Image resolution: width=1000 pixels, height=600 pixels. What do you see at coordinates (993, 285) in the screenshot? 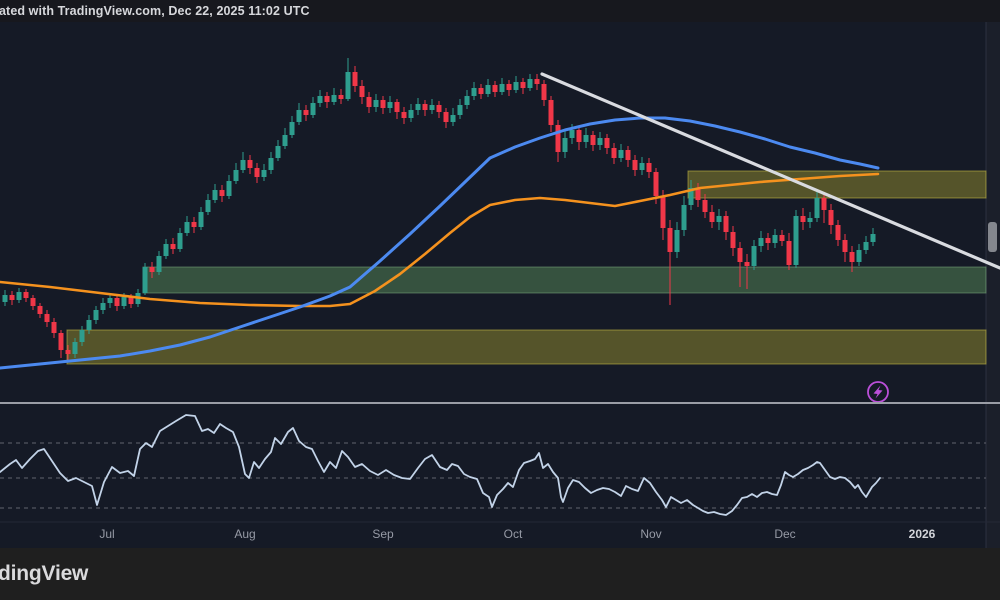
I see `price-scale-strip` at bounding box center [993, 285].